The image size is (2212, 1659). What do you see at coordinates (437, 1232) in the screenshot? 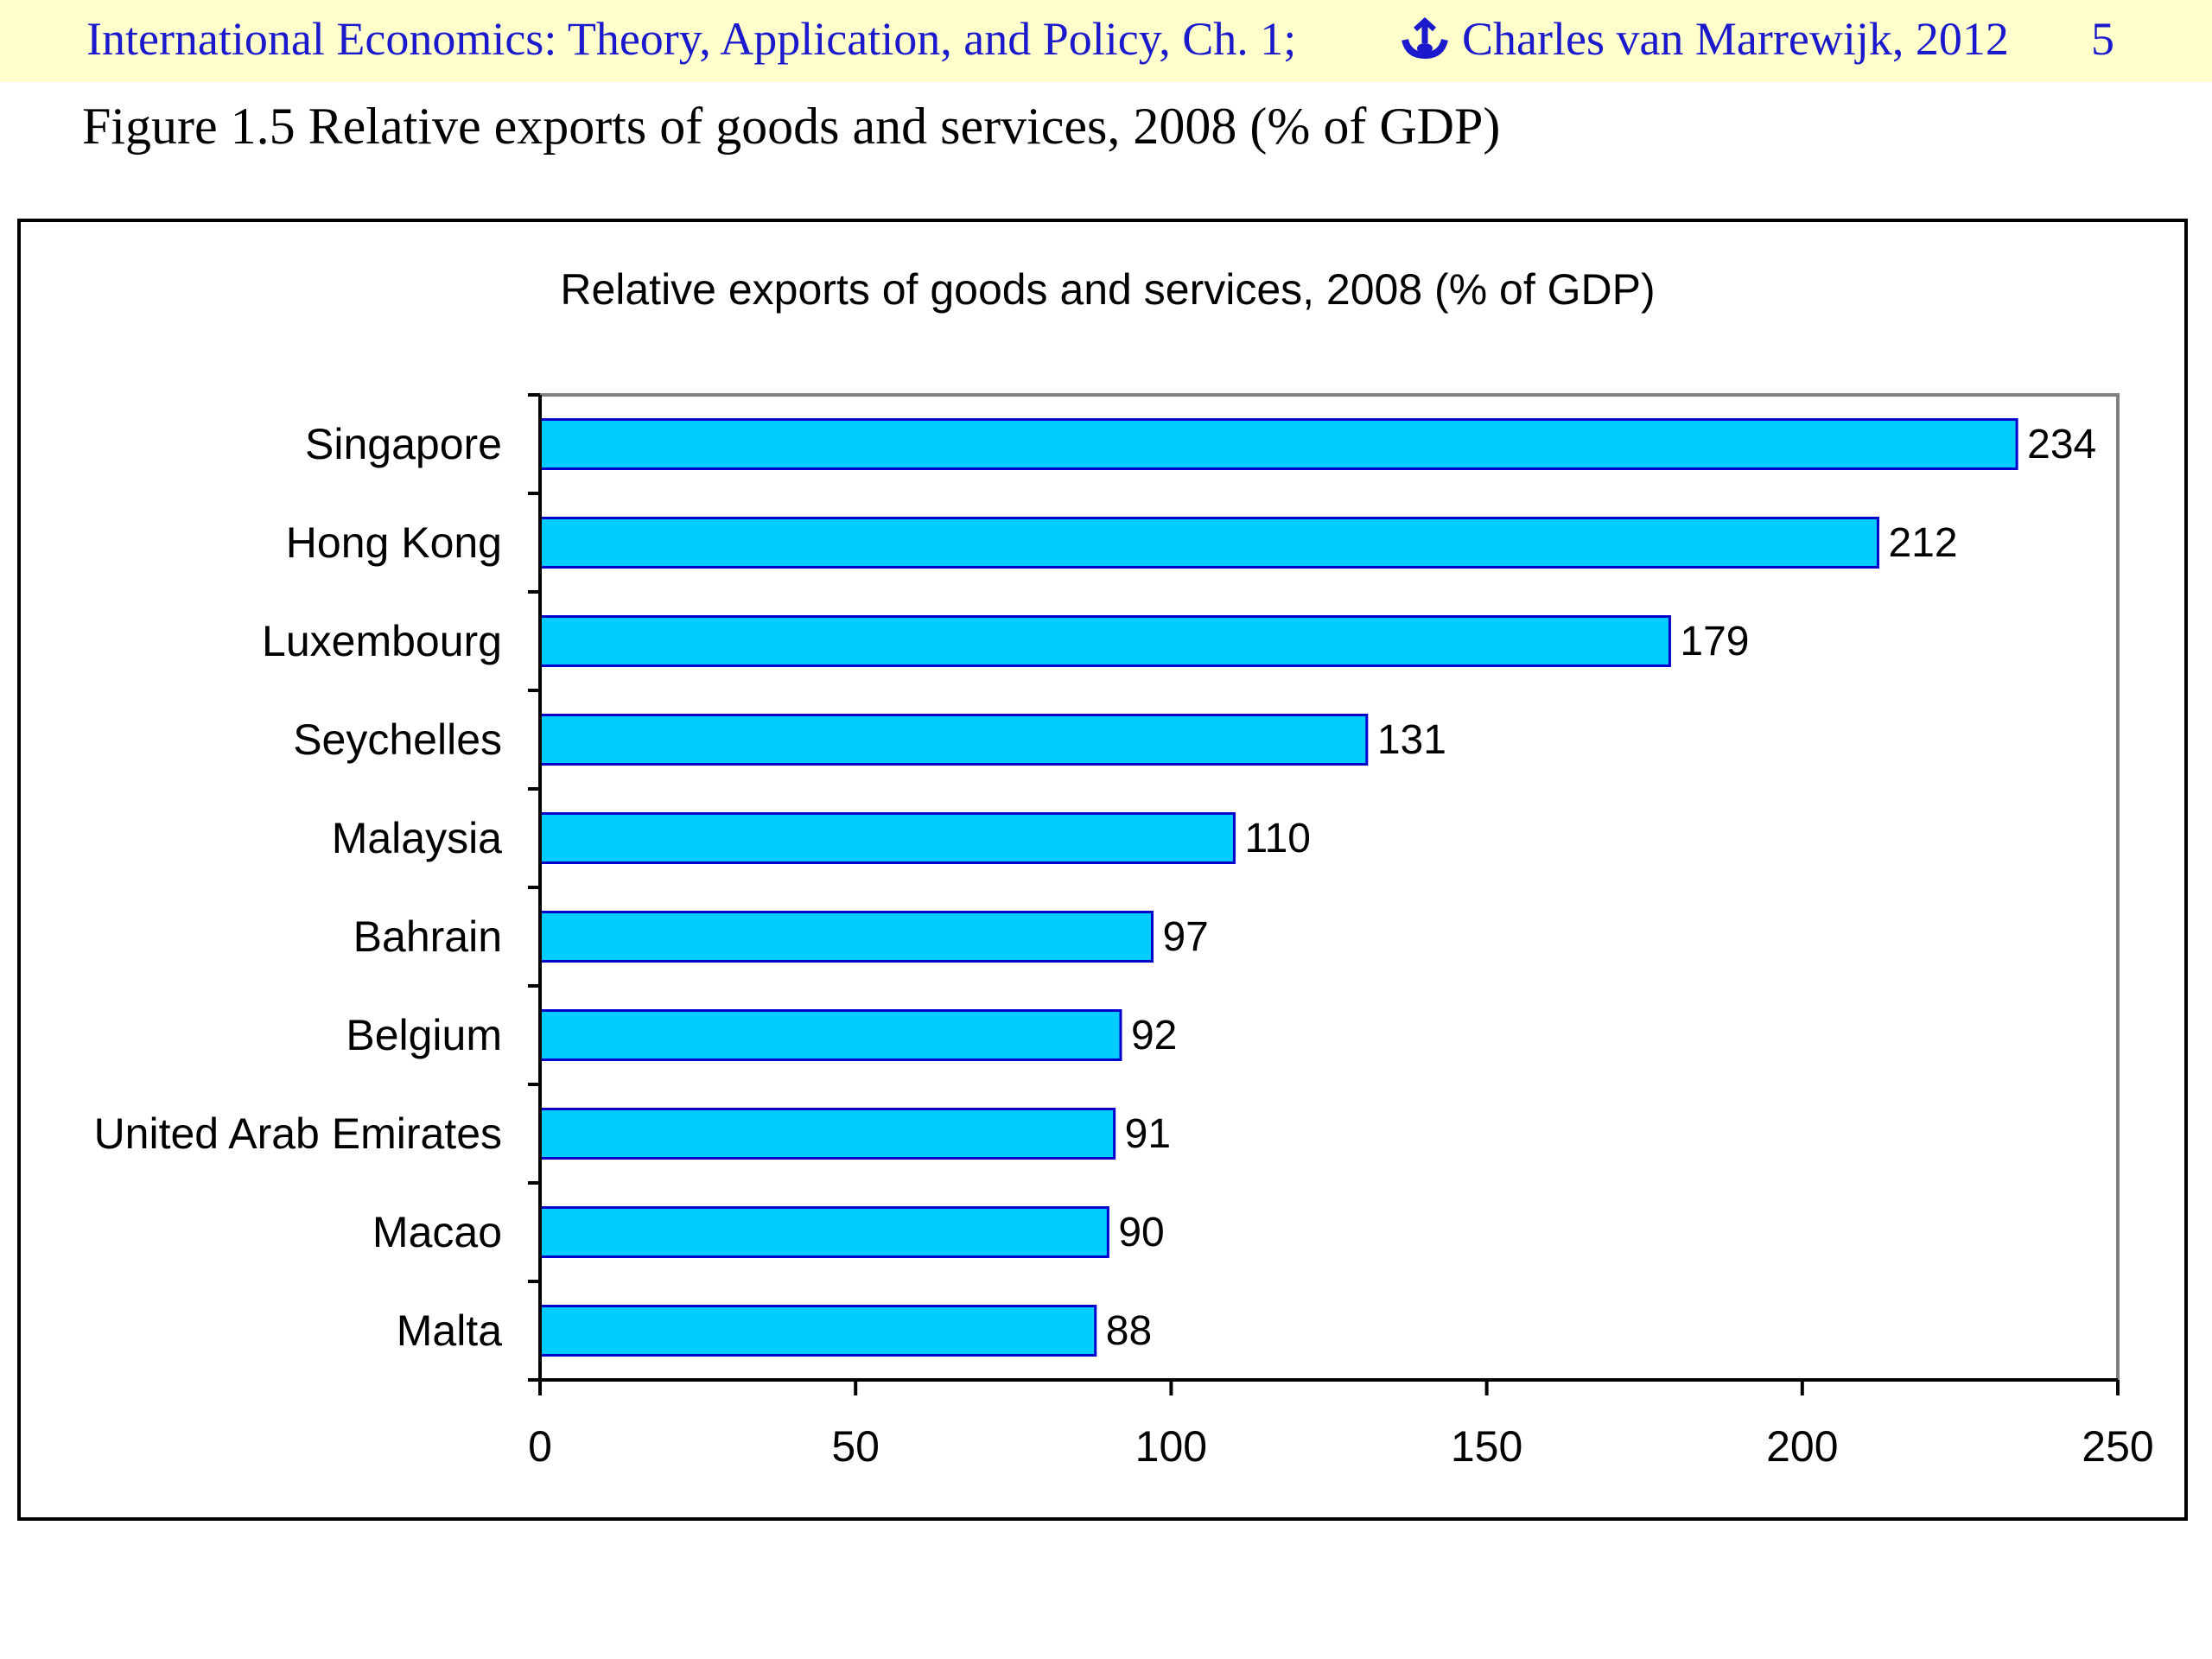
I see `category-label: Macao` at bounding box center [437, 1232].